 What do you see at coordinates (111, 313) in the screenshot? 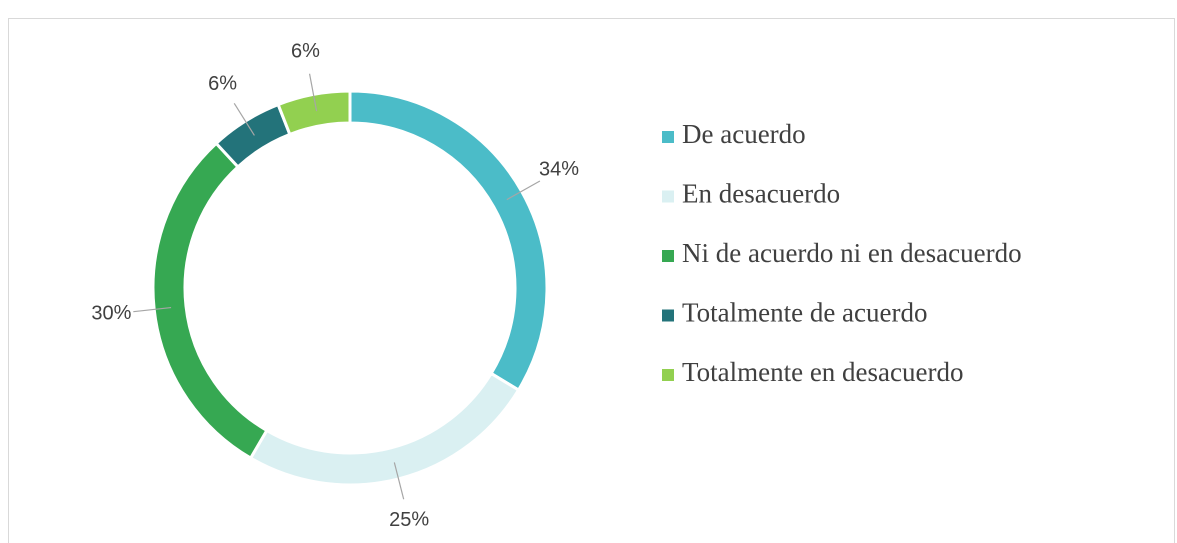
I see `data-label: 30%` at bounding box center [111, 313].